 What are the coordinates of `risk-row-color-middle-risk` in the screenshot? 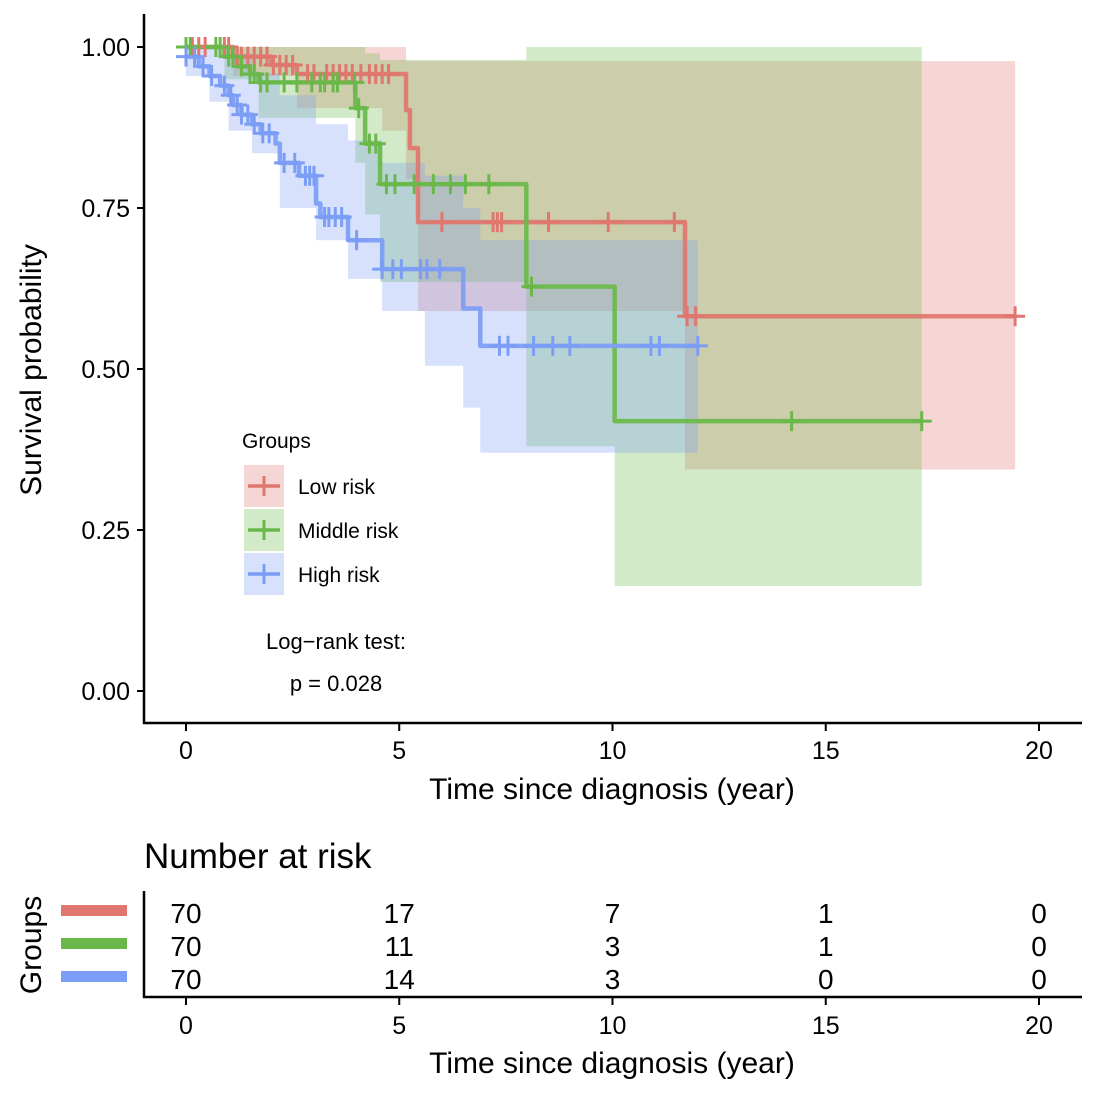 It's located at (94, 943).